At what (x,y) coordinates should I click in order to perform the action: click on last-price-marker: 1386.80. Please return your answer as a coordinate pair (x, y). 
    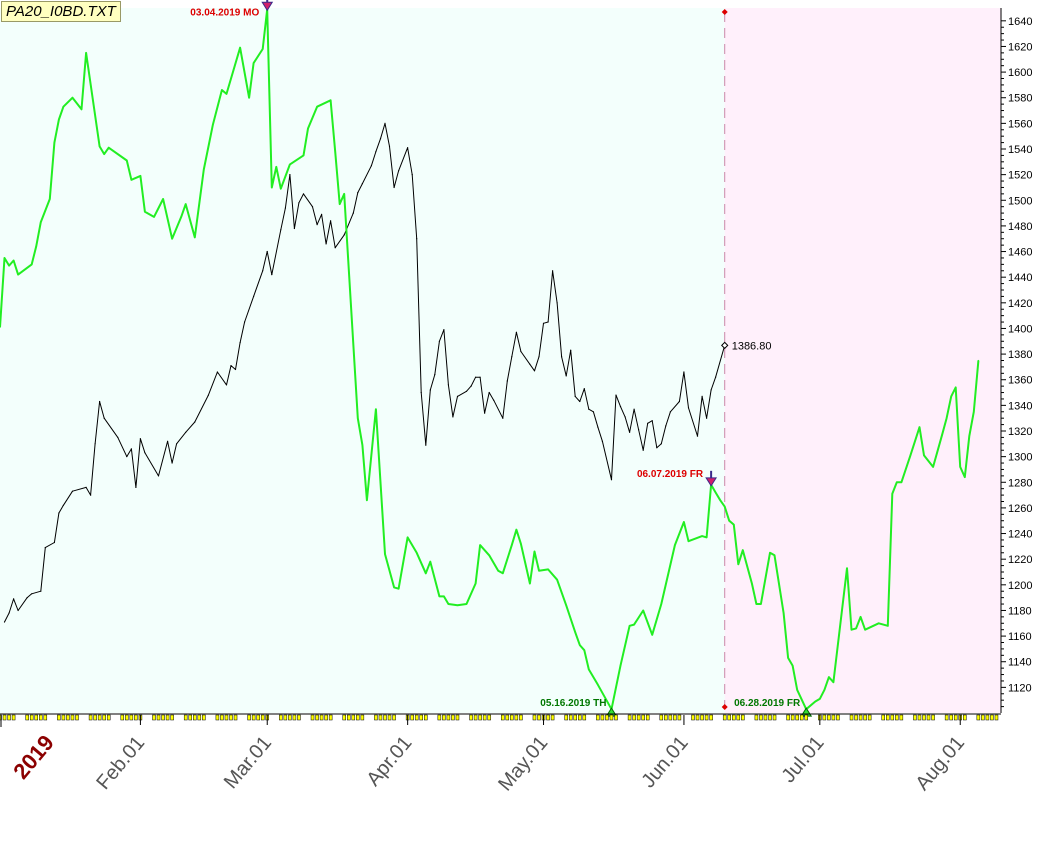
    Looking at the image, I should click on (746, 346).